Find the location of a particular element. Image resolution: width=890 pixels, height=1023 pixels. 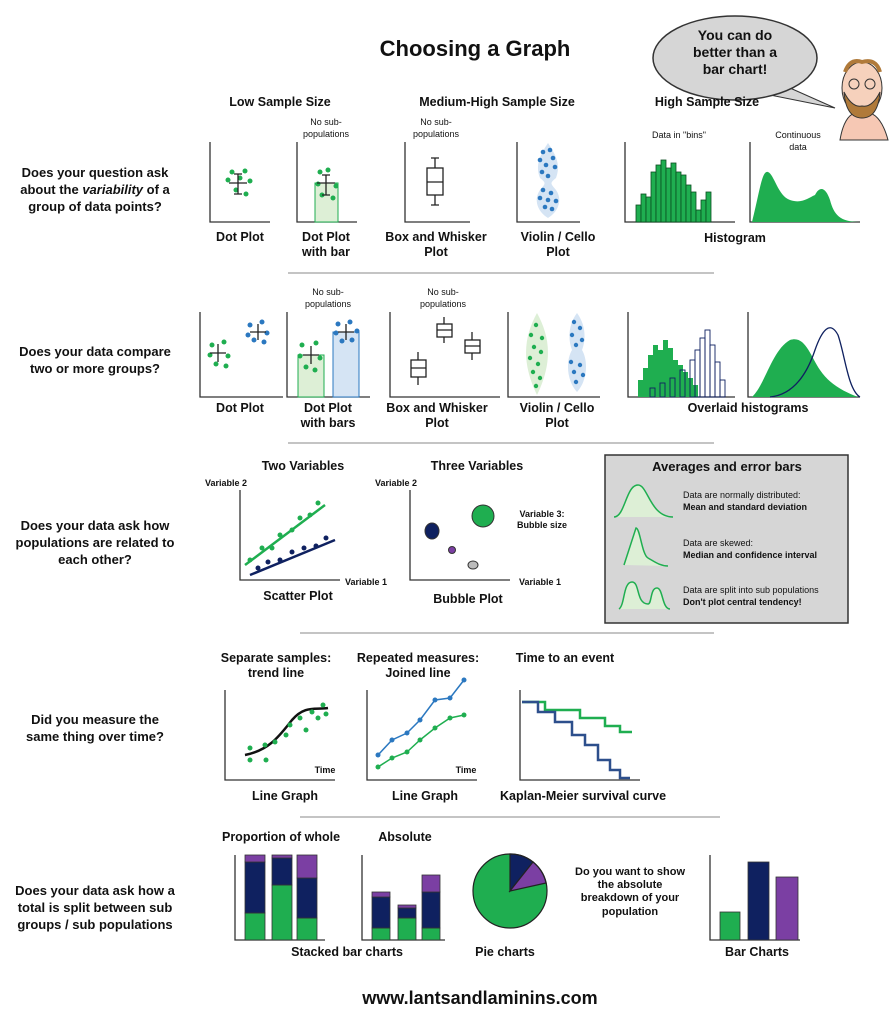

absolute-stacked-bar-chart is located at coordinates (406, 907).